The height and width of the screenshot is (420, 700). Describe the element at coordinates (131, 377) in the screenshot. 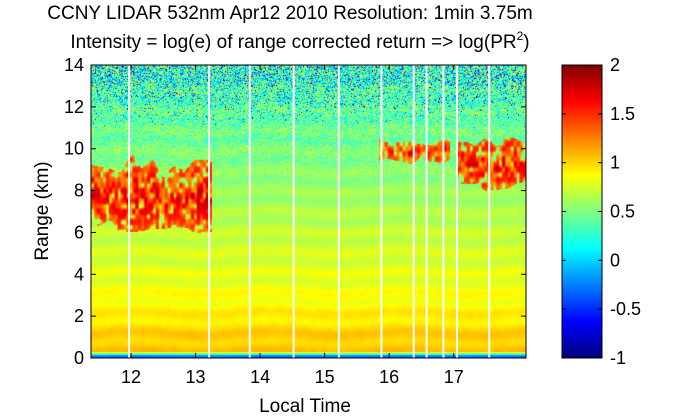

I see `x-tick-label: 12` at that location.